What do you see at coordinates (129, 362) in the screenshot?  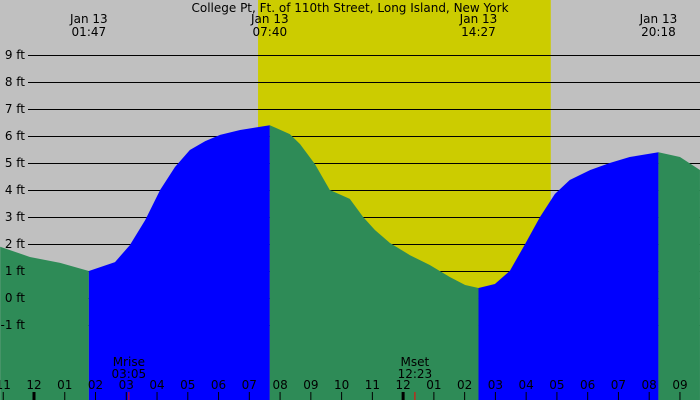 I see `moon-event-label: Mrise` at bounding box center [129, 362].